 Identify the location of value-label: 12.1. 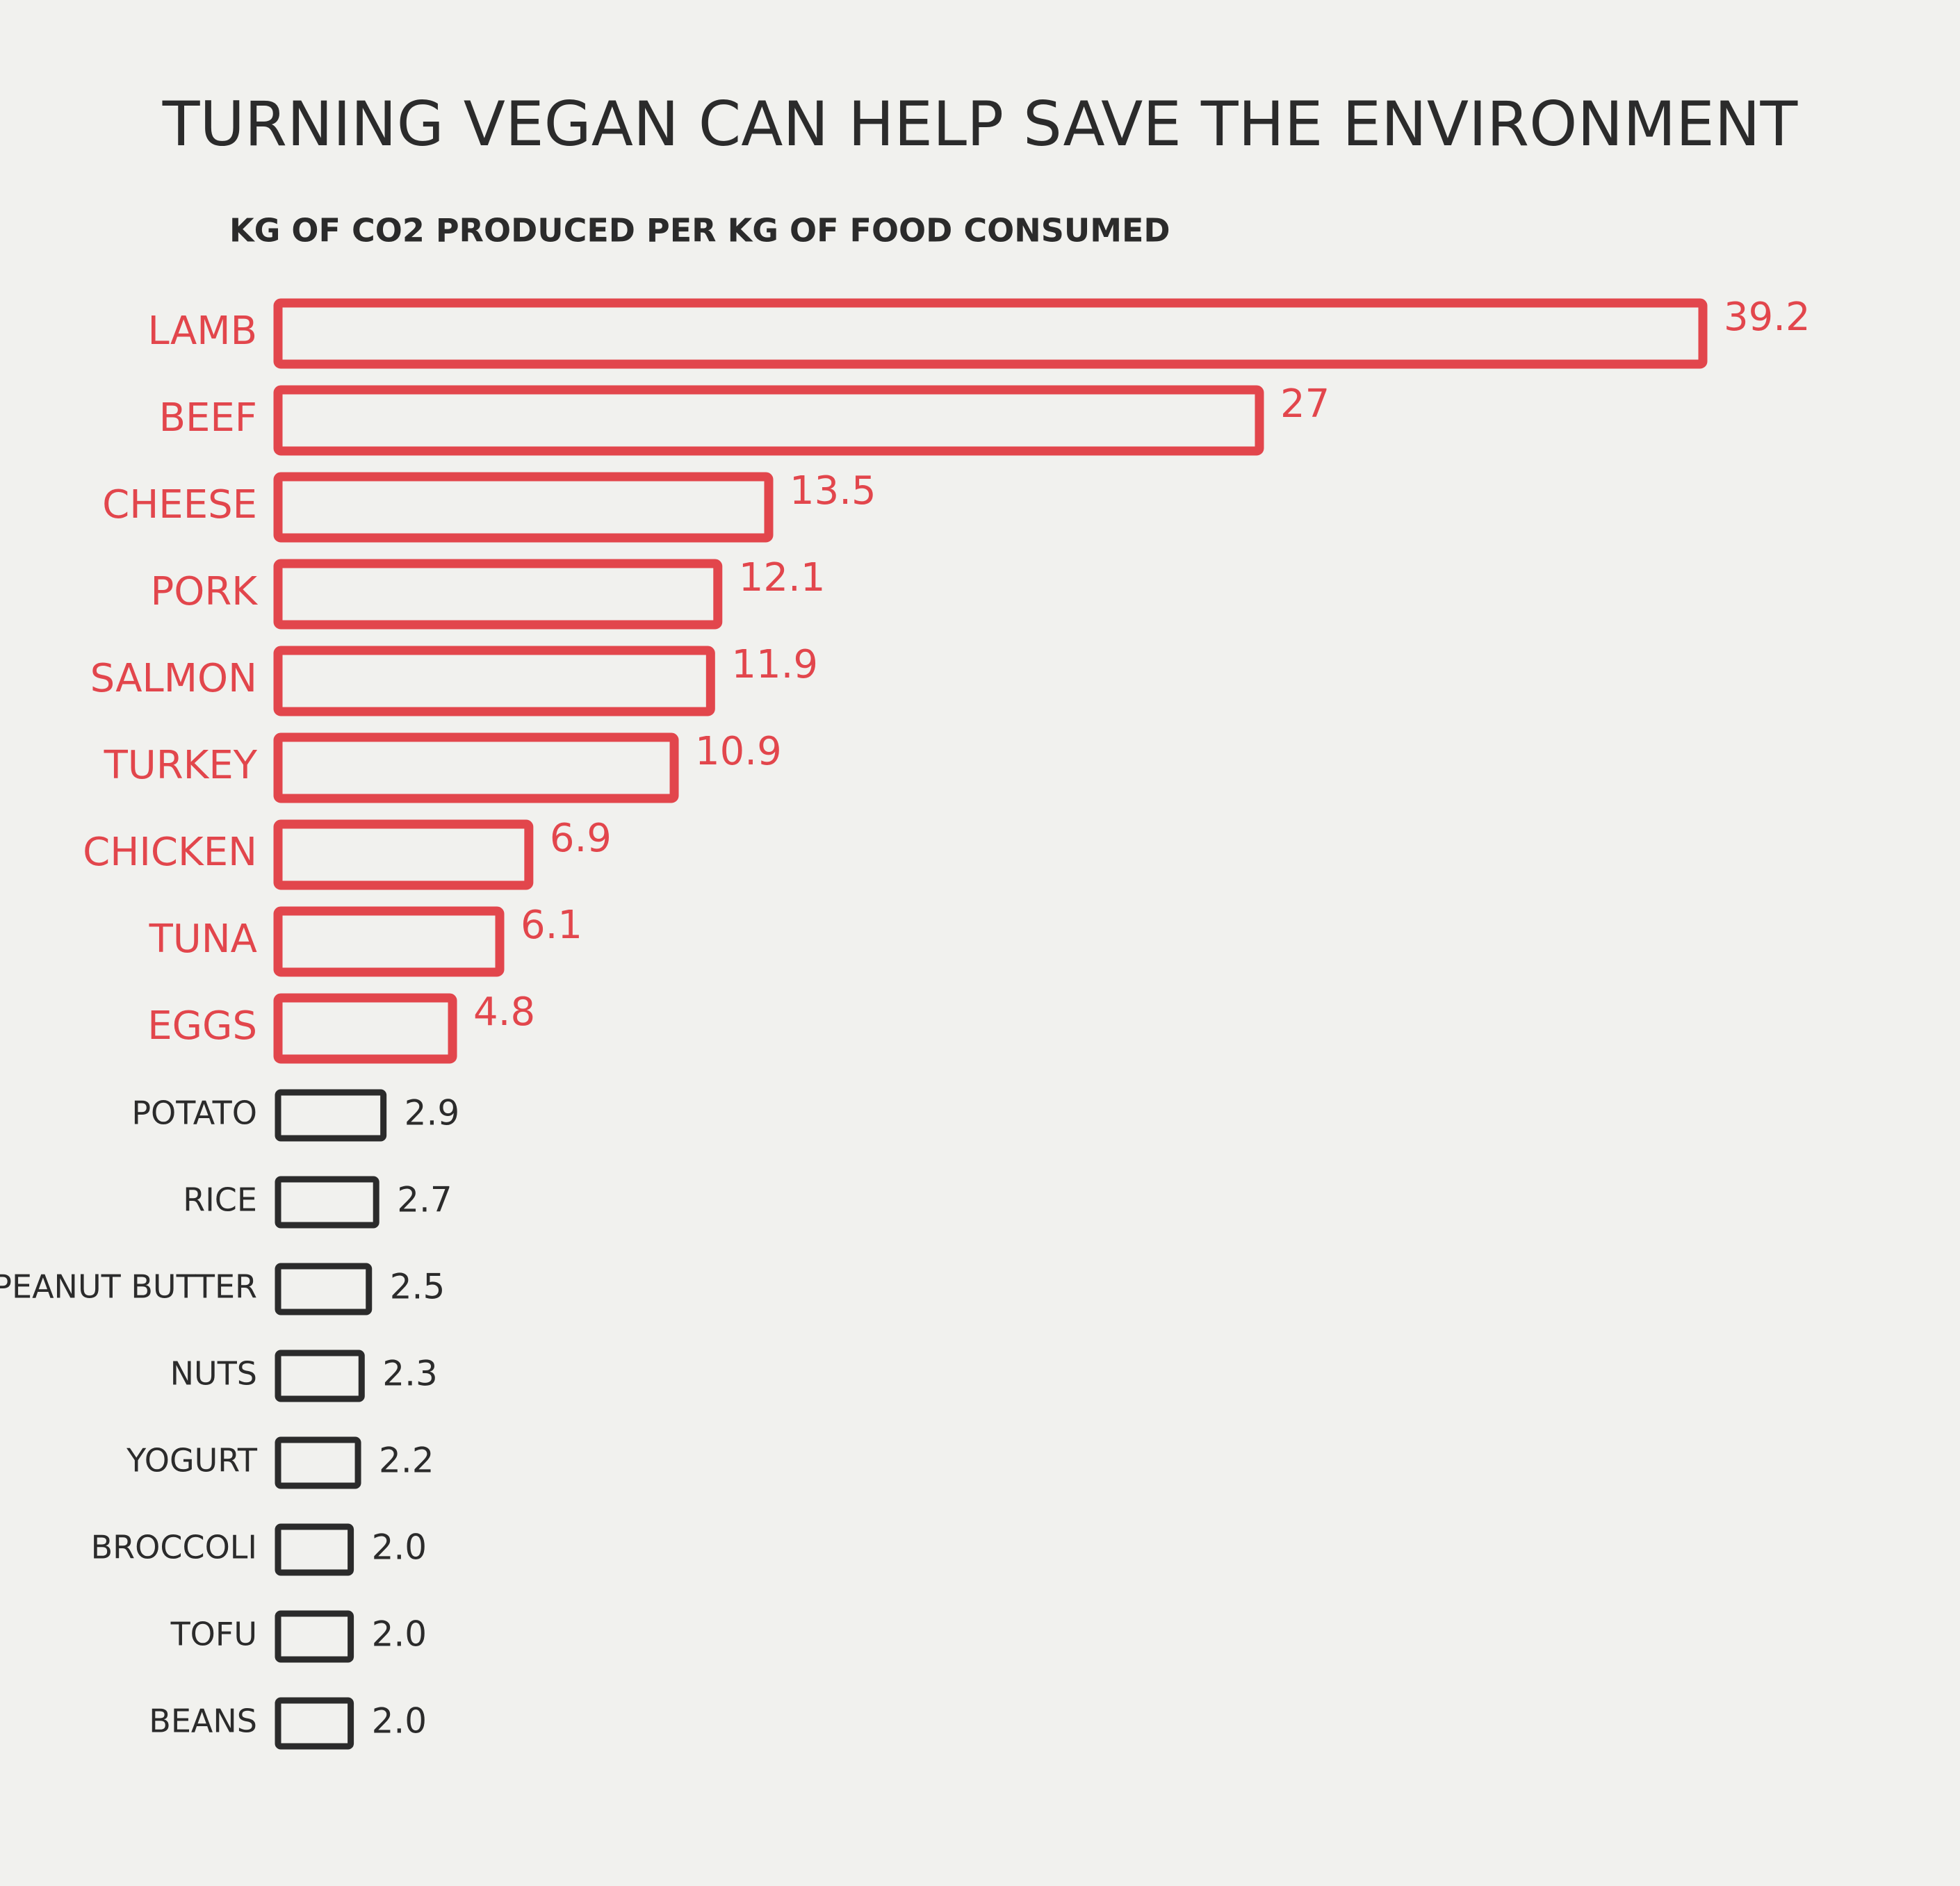
(782, 577).